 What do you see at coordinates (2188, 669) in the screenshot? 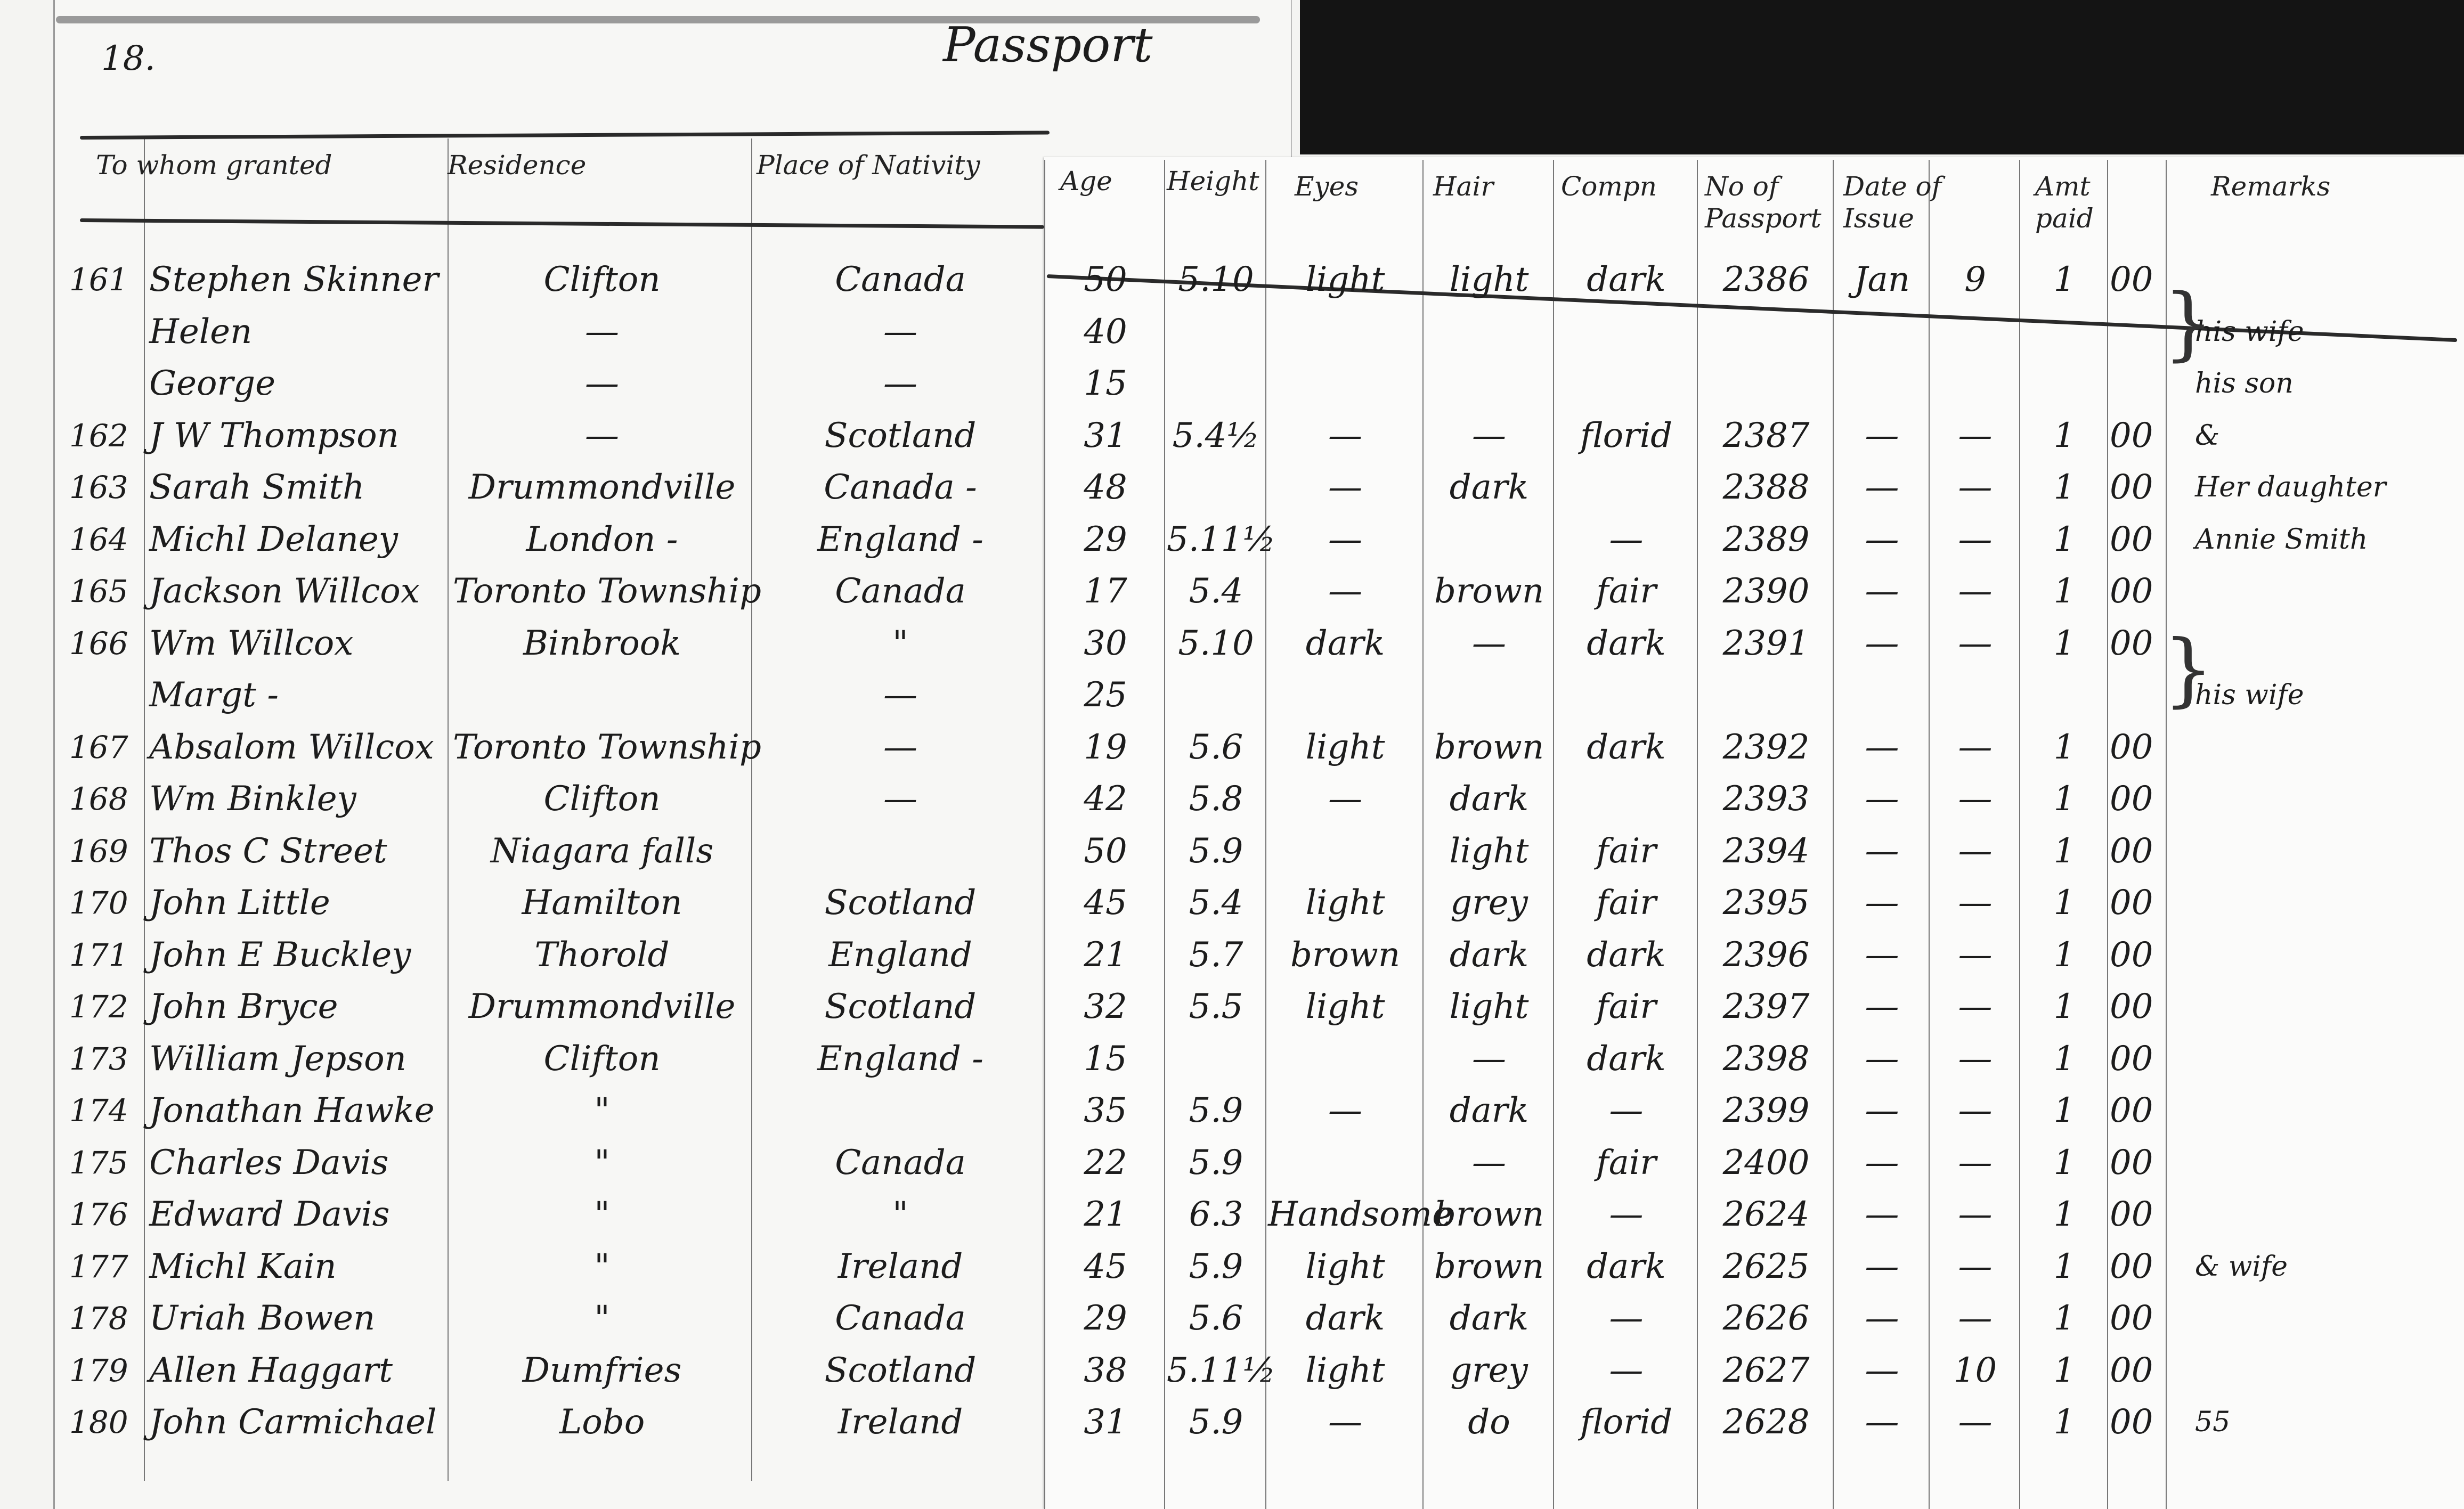
I see `brace-mark: }` at bounding box center [2188, 669].